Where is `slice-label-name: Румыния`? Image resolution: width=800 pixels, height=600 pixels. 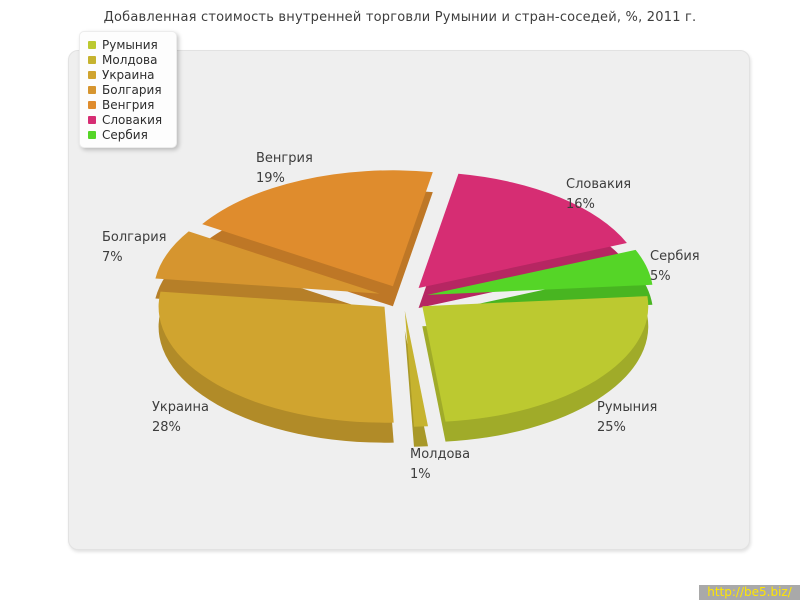 slice-label-name: Румыния is located at coordinates (627, 407).